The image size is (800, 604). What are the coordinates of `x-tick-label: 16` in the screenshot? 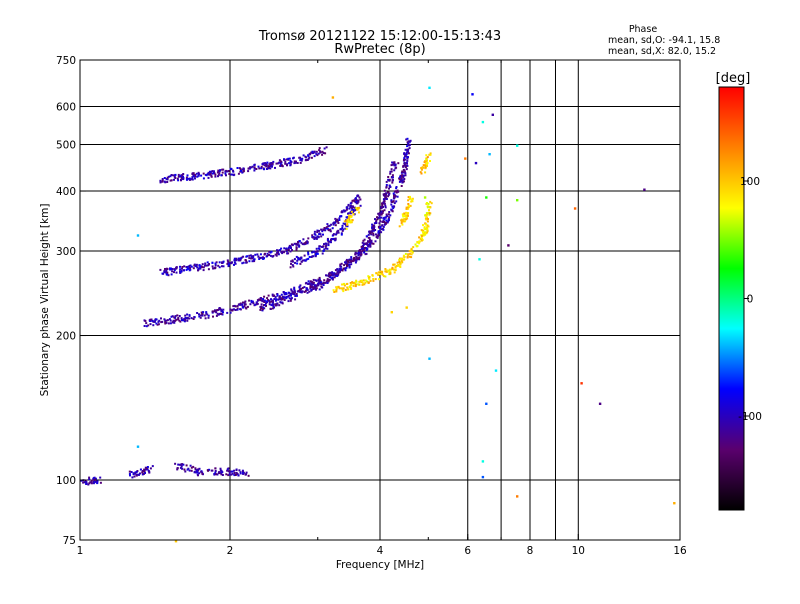 It's located at (680, 551).